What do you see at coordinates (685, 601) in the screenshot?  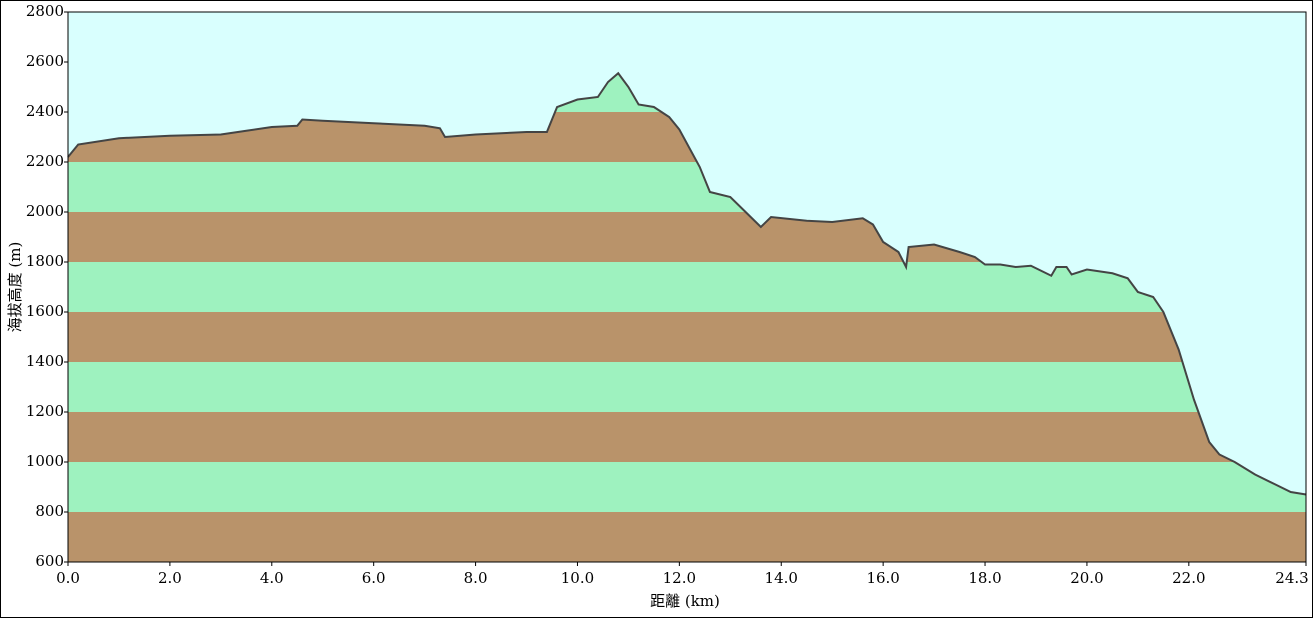 I see `x-axis-label: 距離 (km)` at bounding box center [685, 601].